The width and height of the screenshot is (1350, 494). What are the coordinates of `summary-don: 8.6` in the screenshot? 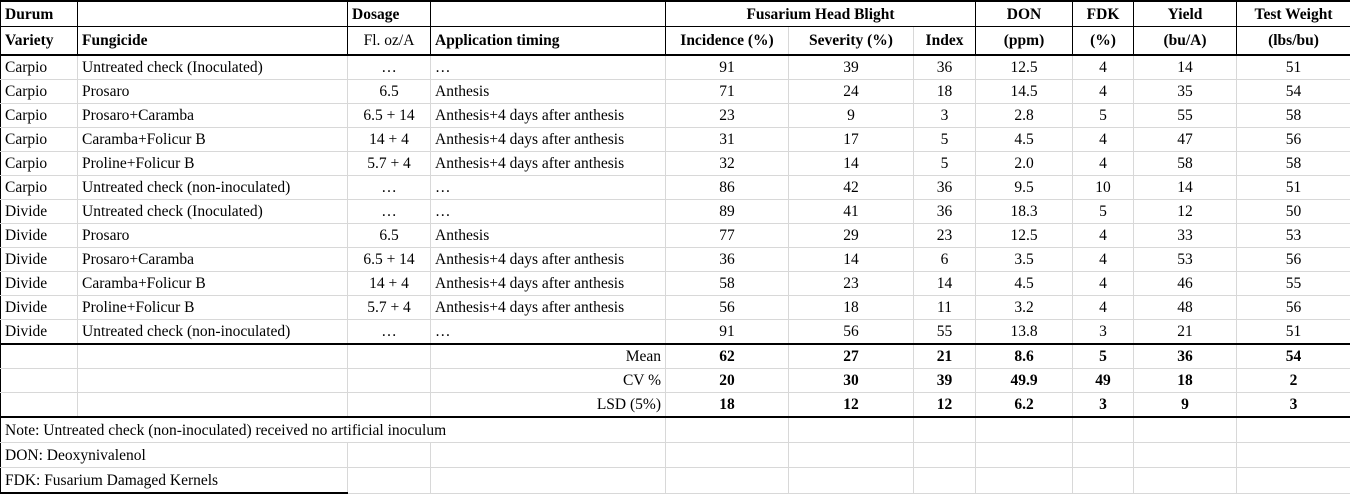 It's located at (1024, 356).